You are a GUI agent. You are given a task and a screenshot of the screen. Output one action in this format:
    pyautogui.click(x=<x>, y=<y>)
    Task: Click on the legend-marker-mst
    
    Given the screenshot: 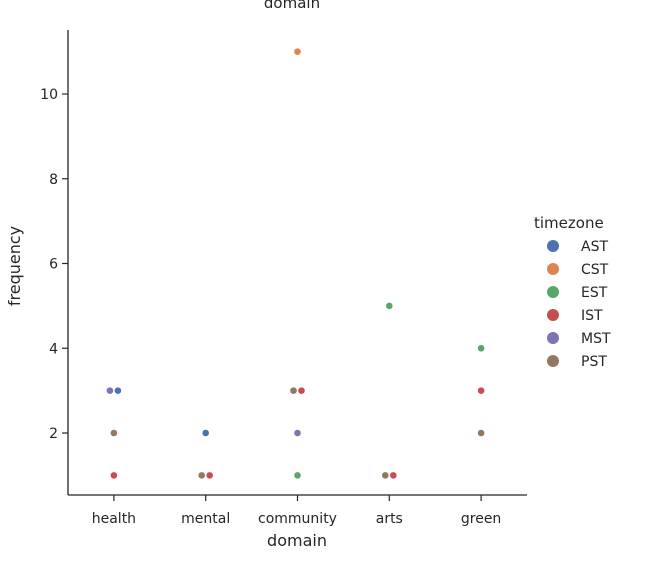 What is the action you would take?
    pyautogui.click(x=553, y=338)
    